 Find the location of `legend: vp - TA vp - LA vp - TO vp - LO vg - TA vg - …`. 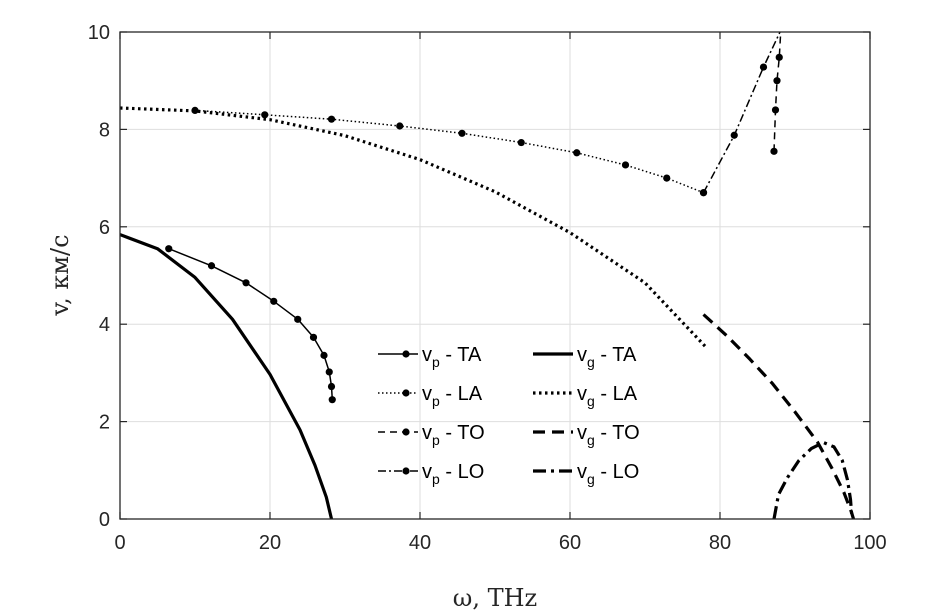

legend: vp - TA vp - LA vp - TO vp - LO vg - TA vg - … is located at coordinates (509, 415).